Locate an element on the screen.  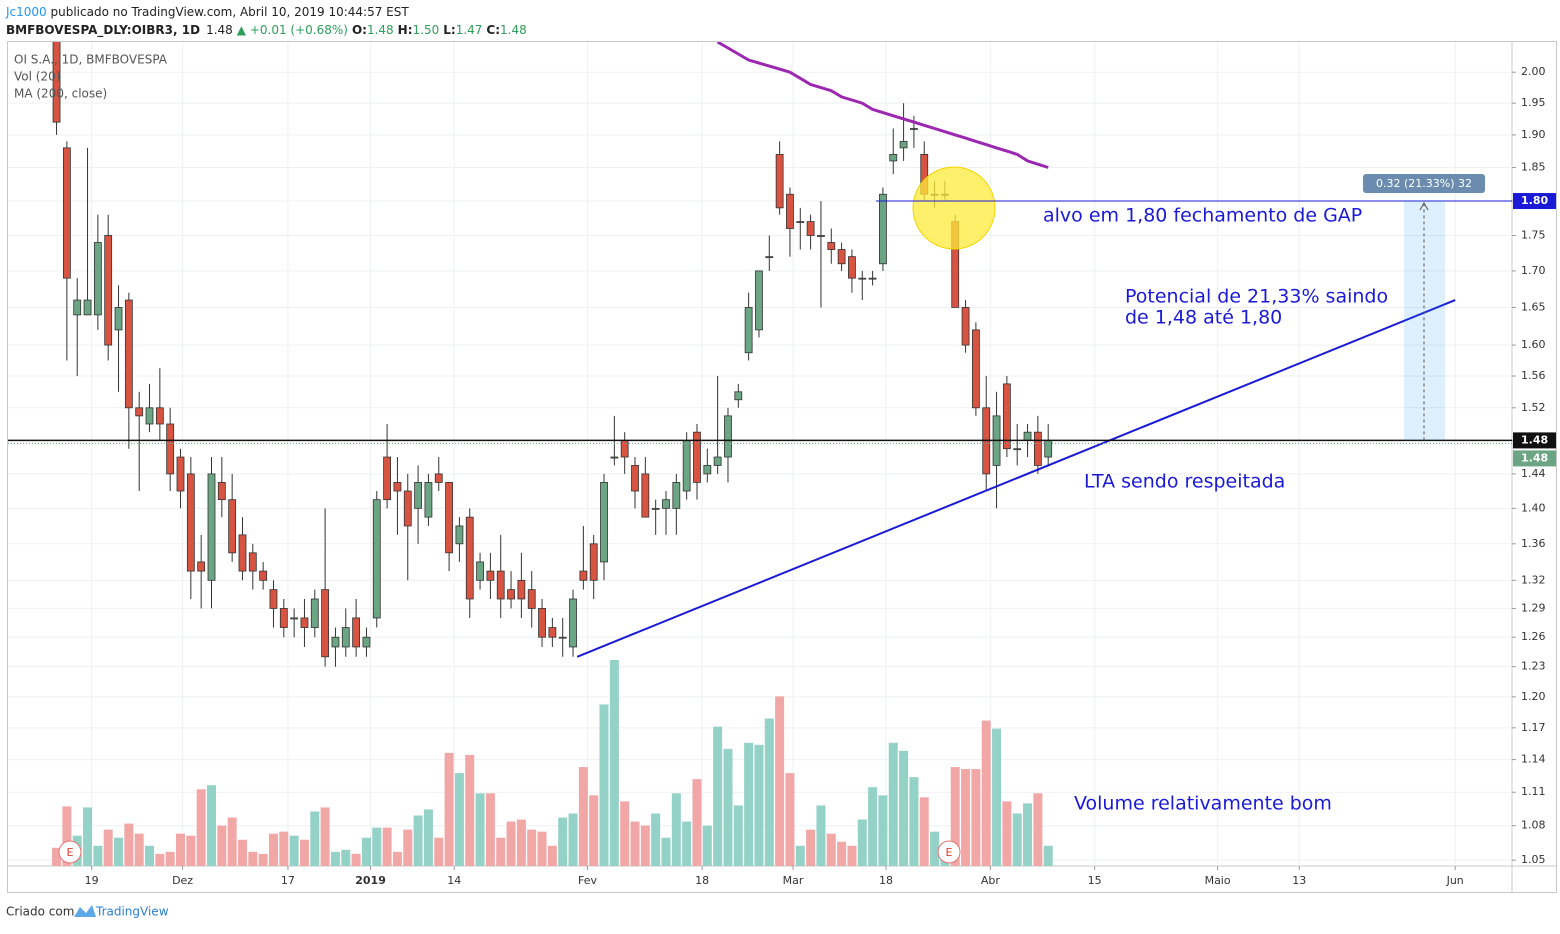
y-tick-label: 1.52 is located at coordinates (1533, 407).